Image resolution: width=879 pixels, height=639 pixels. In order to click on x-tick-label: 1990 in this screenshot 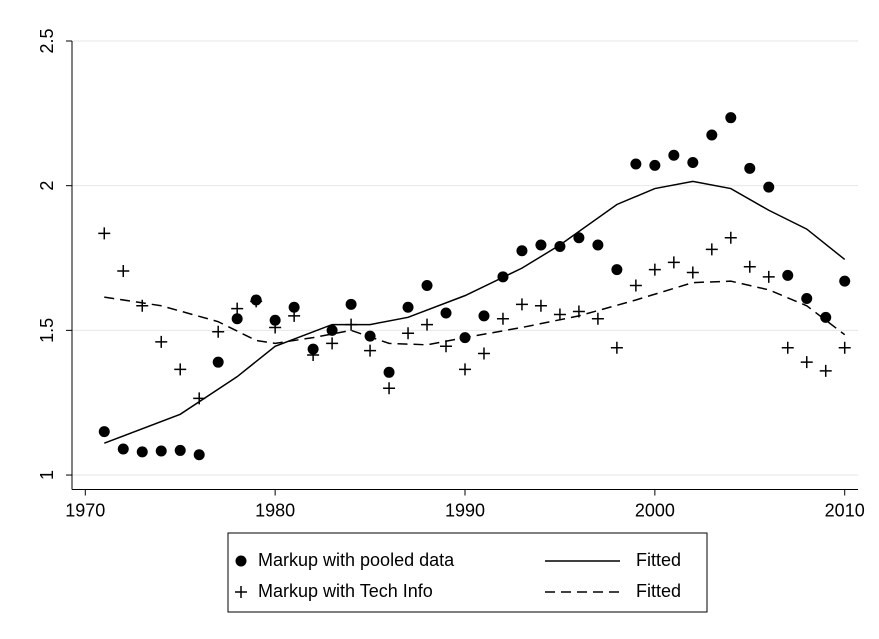, I will do `click(465, 510)`.